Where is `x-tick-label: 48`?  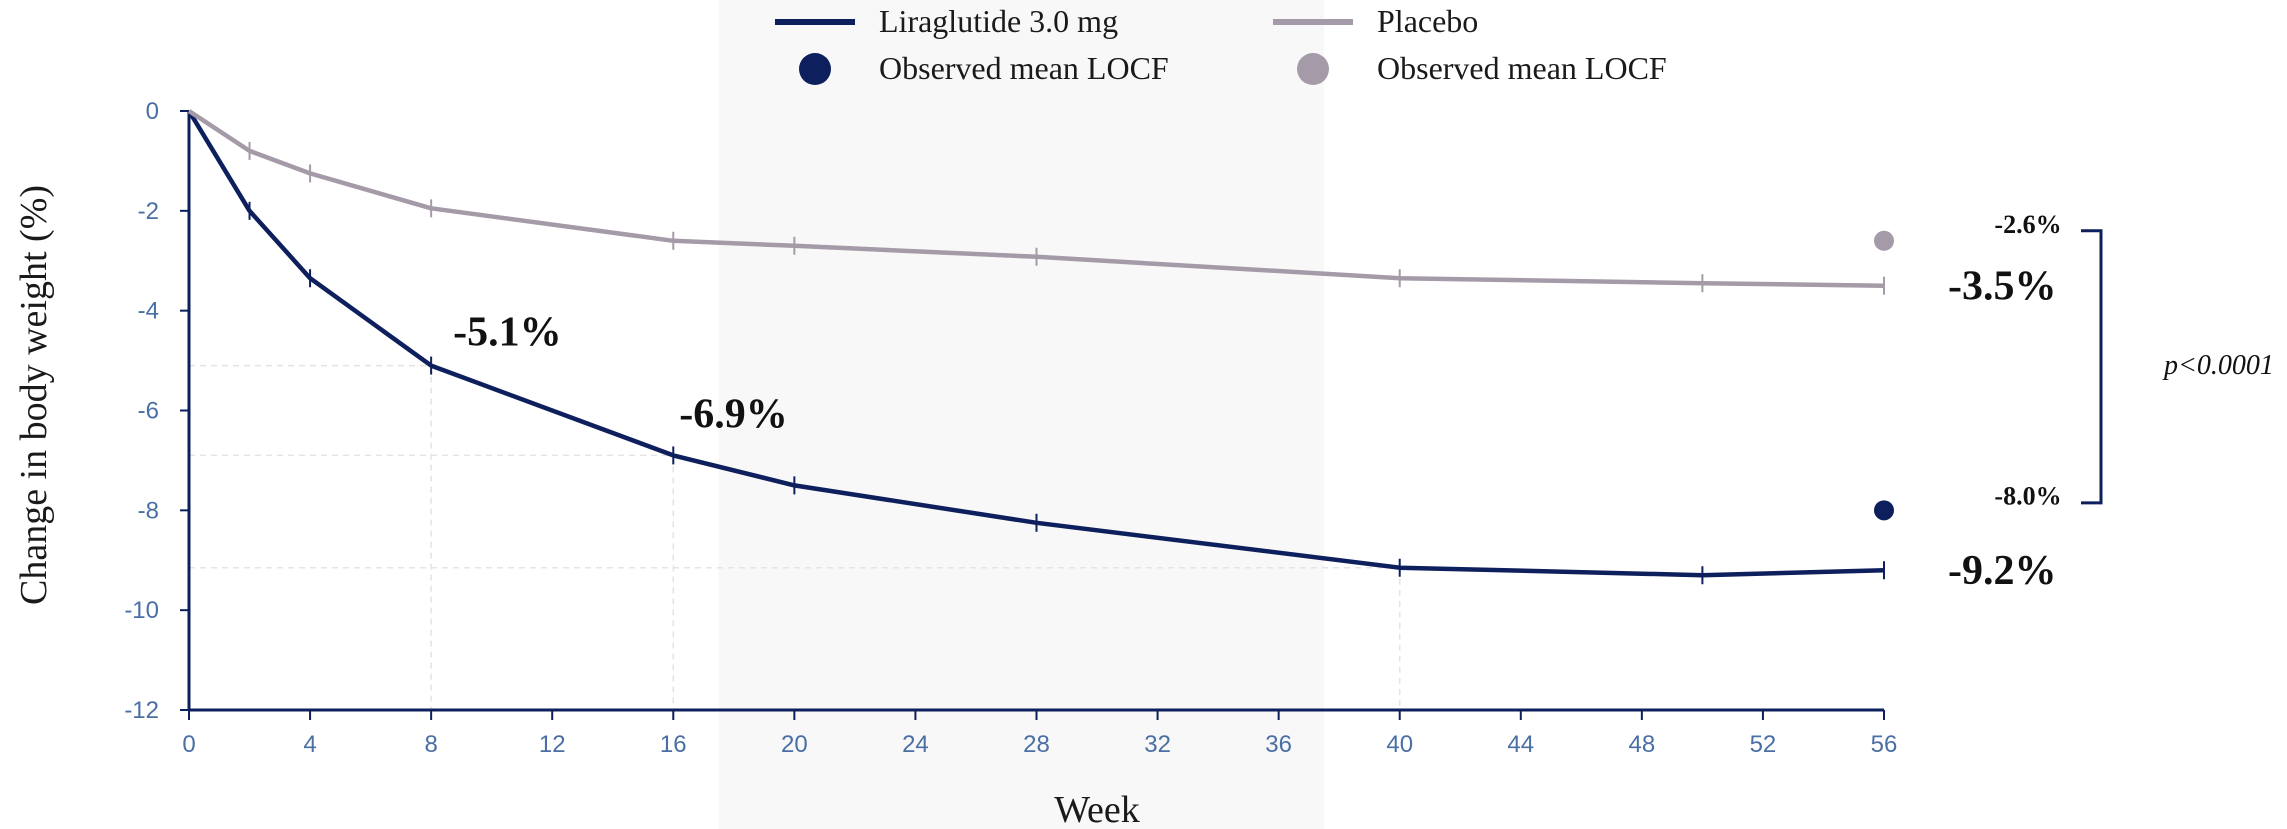
x-tick-label: 48 is located at coordinates (1642, 744).